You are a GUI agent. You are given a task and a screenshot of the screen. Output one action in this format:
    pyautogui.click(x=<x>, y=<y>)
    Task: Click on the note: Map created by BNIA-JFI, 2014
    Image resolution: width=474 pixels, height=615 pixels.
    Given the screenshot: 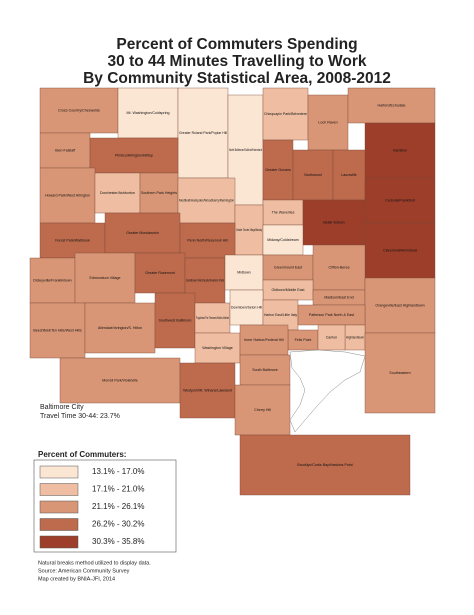 What is the action you would take?
    pyautogui.click(x=76, y=579)
    